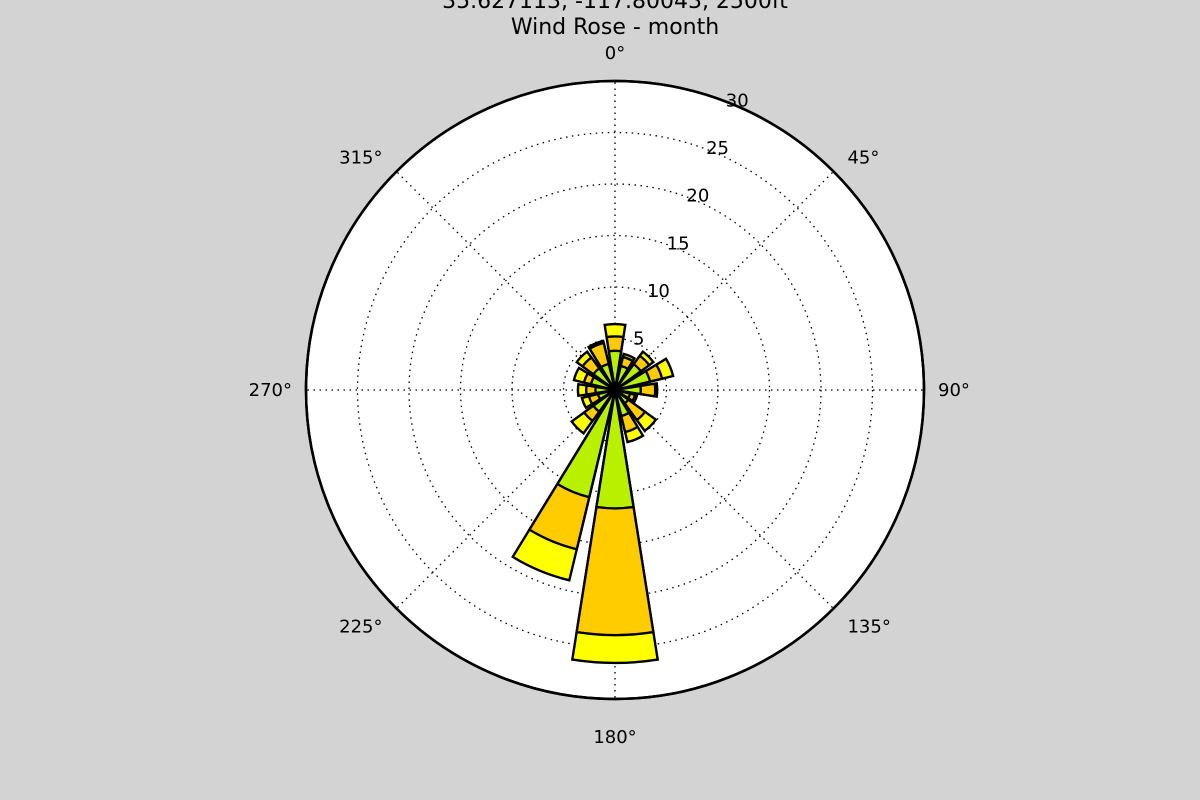  Describe the element at coordinates (615, 449) in the screenshot. I see `wedge-180-bin1` at that location.